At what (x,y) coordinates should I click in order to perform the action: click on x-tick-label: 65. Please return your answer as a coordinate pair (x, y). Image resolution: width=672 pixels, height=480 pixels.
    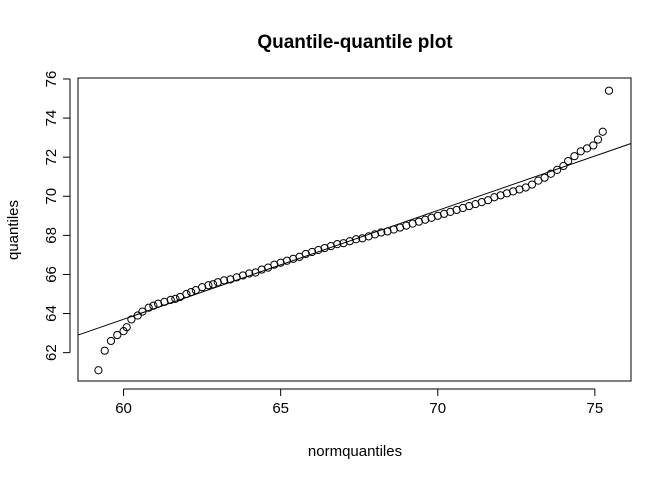
    Looking at the image, I should click on (280, 408).